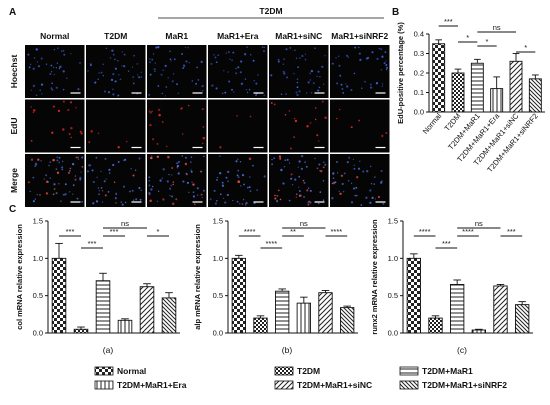  I want to click on column-label: T2DM, so click(115, 36).